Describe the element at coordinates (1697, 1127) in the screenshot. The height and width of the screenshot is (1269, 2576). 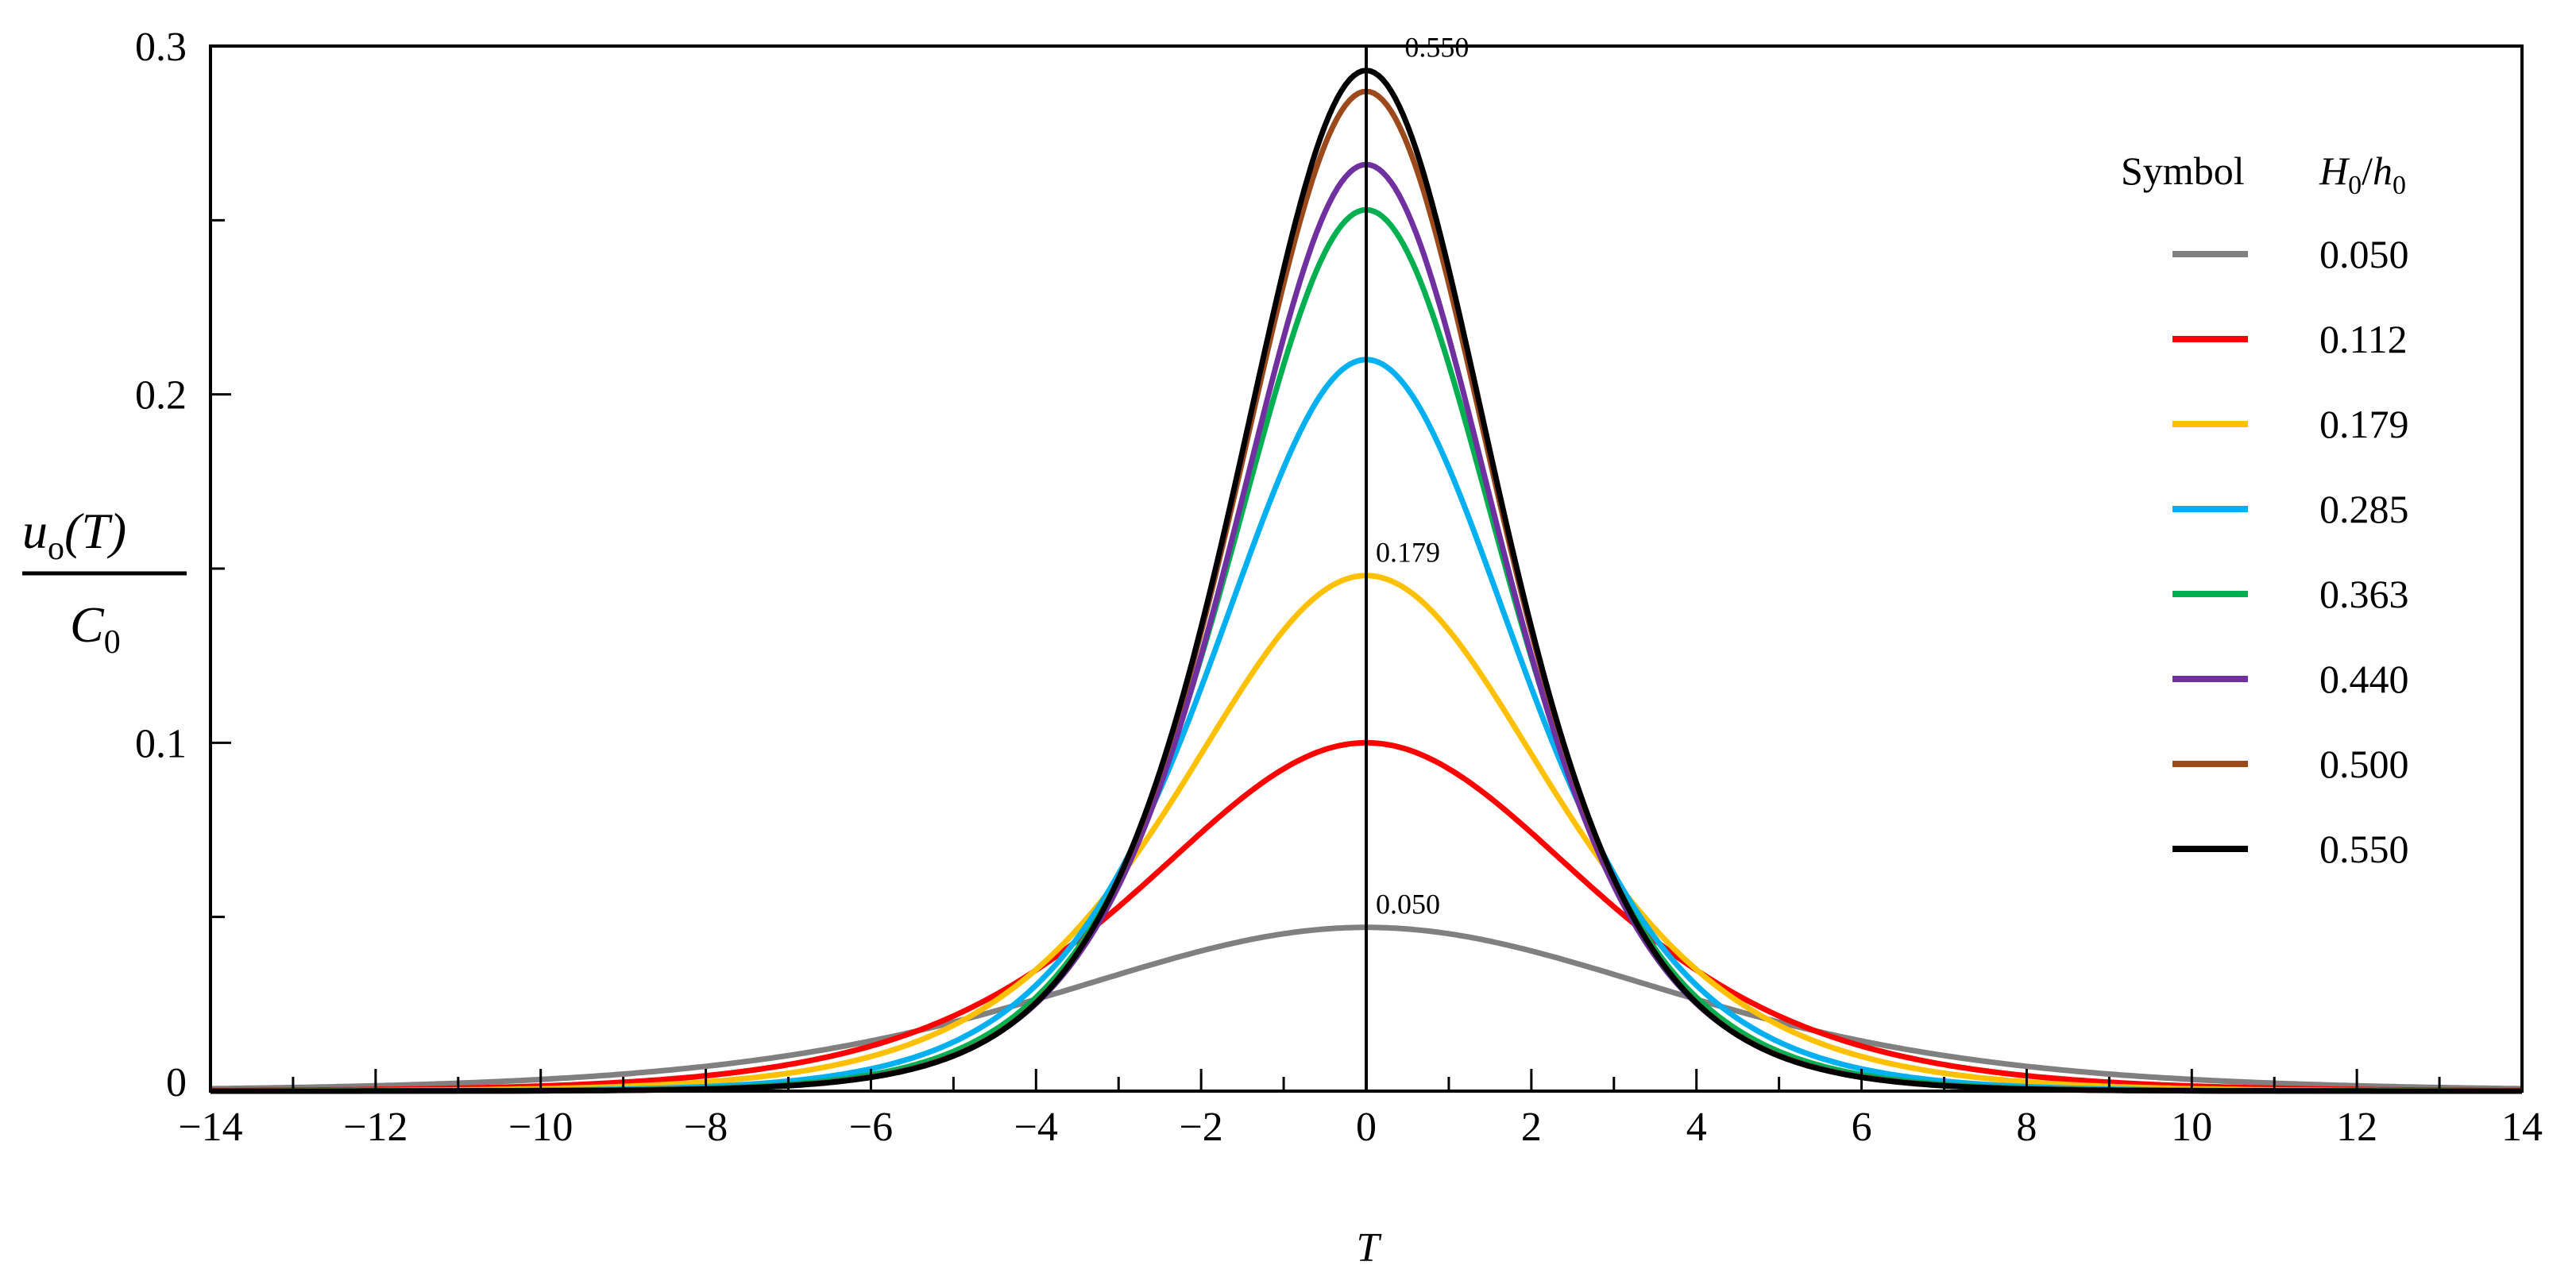
I see `x-tick-label-4: 4` at that location.